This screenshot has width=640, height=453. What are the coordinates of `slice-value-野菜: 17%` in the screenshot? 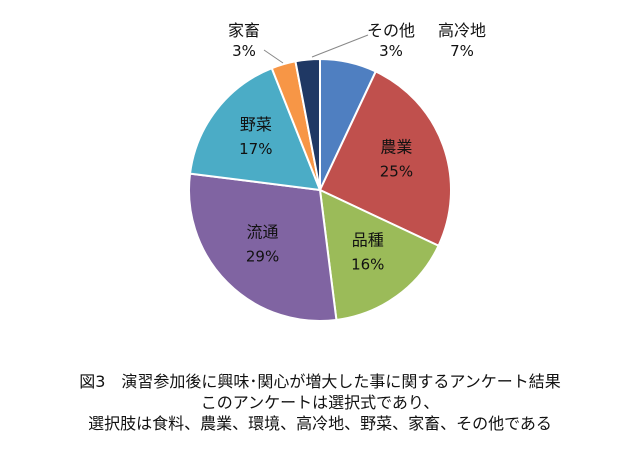 It's located at (255, 149).